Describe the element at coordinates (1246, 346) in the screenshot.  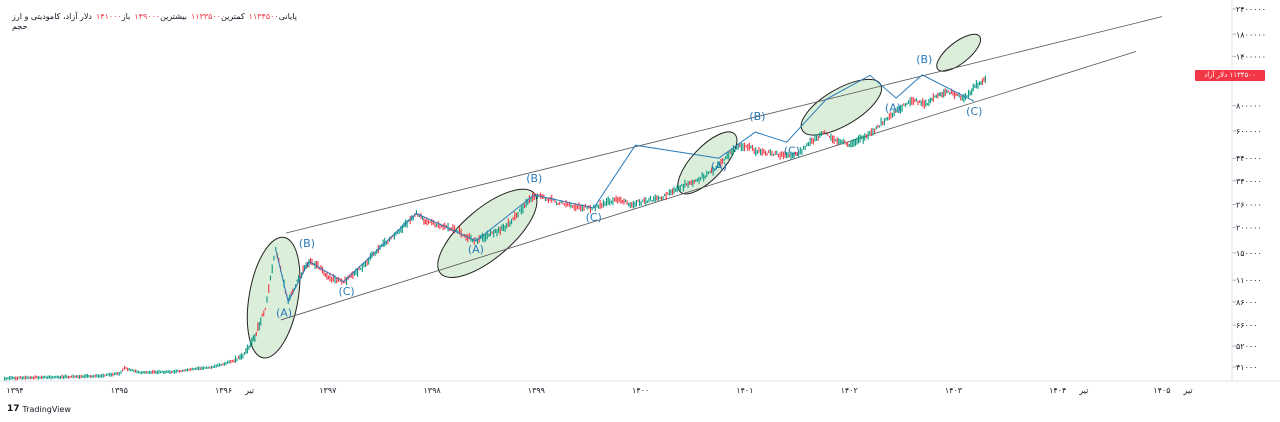
I see `y-tick-label: ۵۲۰۰۰` at that location.